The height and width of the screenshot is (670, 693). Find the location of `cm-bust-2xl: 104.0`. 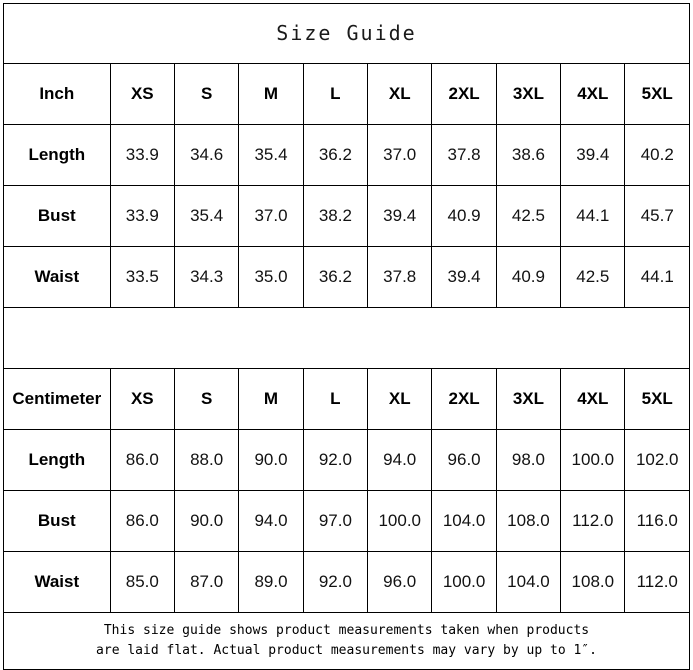

cm-bust-2xl: 104.0 is located at coordinates (464, 521).